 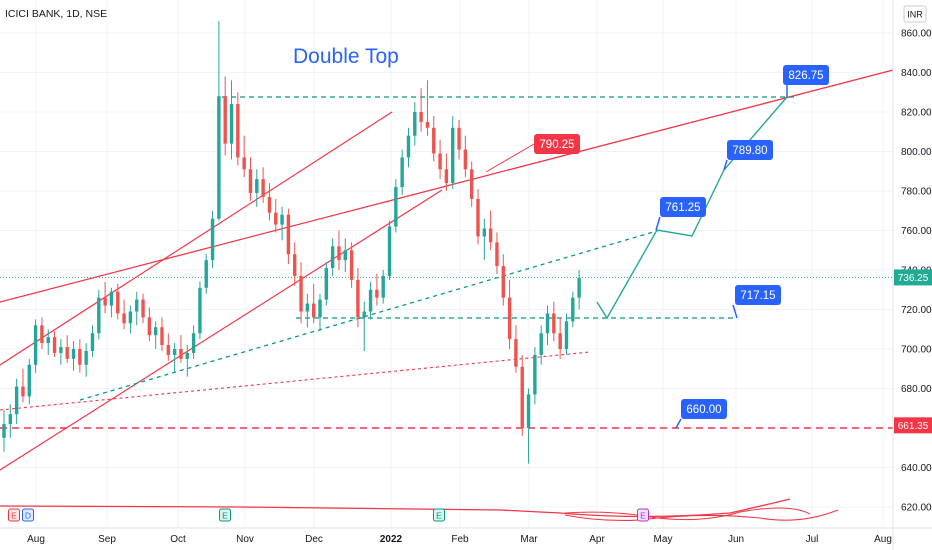 What do you see at coordinates (916, 192) in the screenshot?
I see `price-tick-label: 780.00` at bounding box center [916, 192].